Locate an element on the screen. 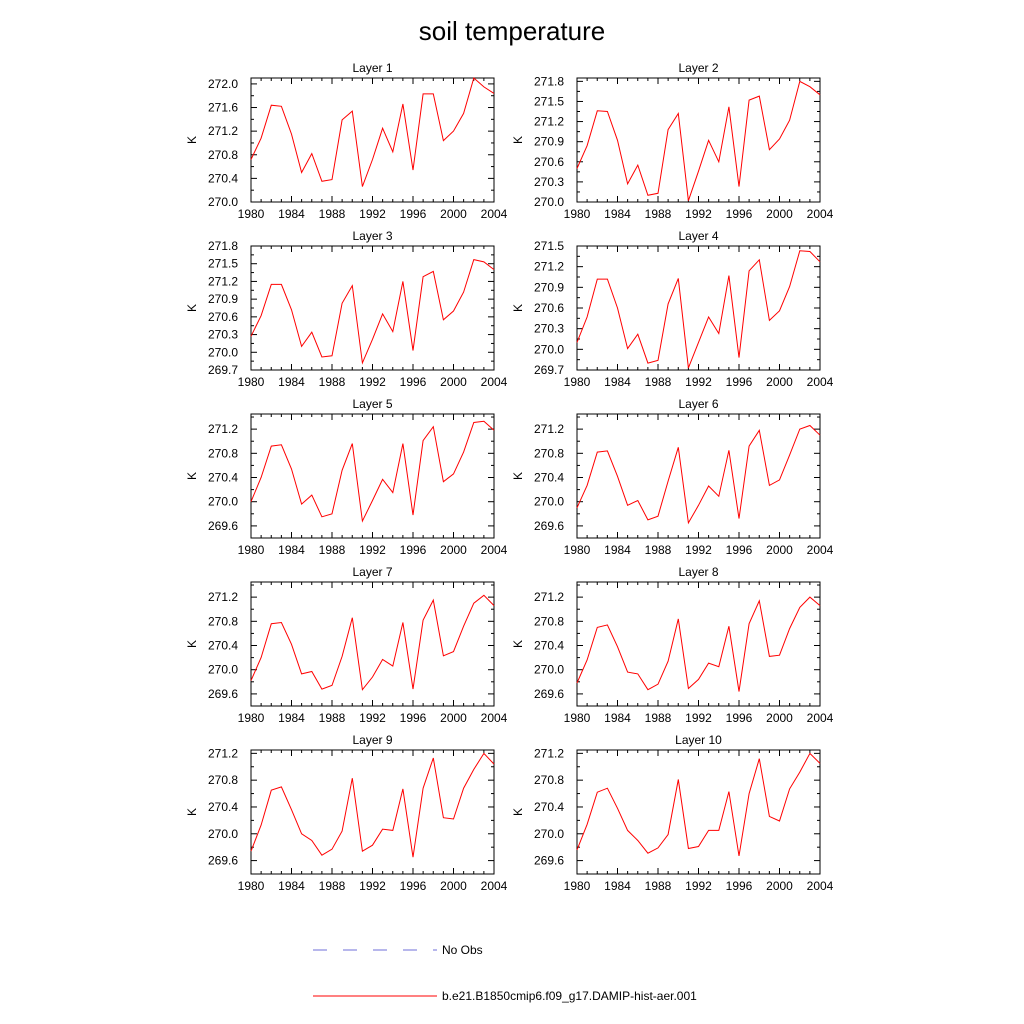 This screenshot has height=1024, width=1024. panel-title: Layer 4 is located at coordinates (698, 236).